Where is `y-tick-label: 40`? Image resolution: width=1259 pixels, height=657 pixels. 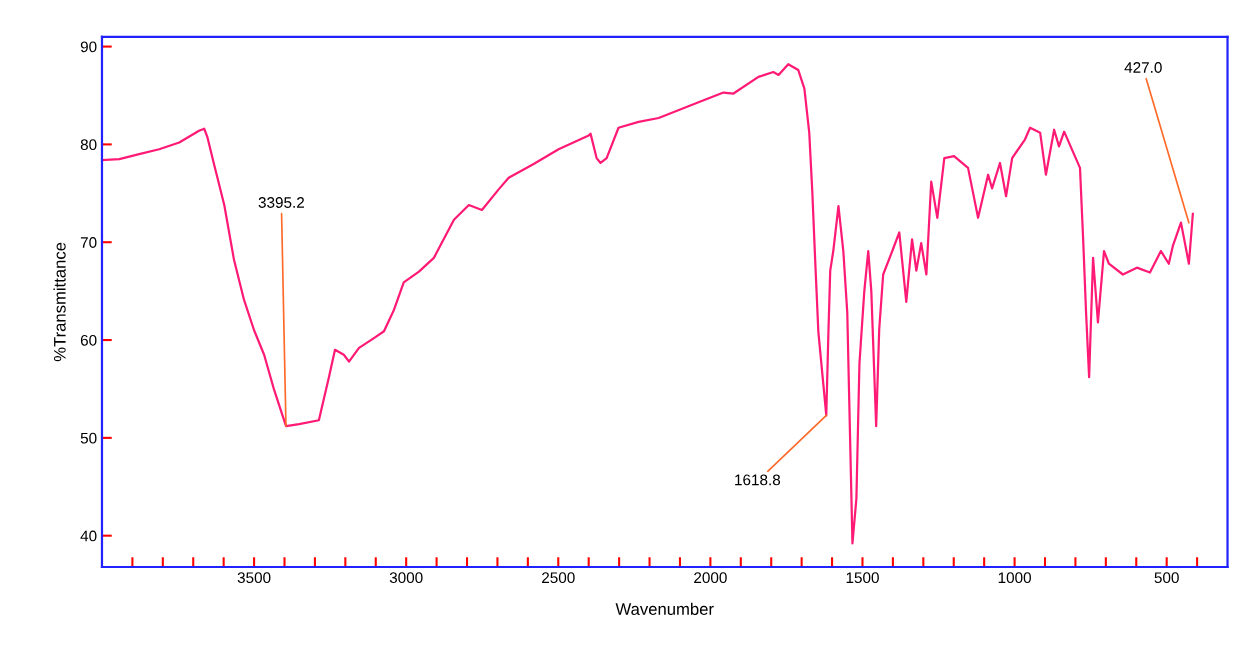 y-tick-label: 40 is located at coordinates (88, 536).